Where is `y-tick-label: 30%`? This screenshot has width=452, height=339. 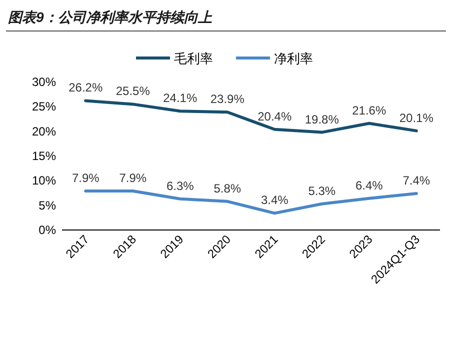
y-tick-label: 30% is located at coordinates (44, 82).